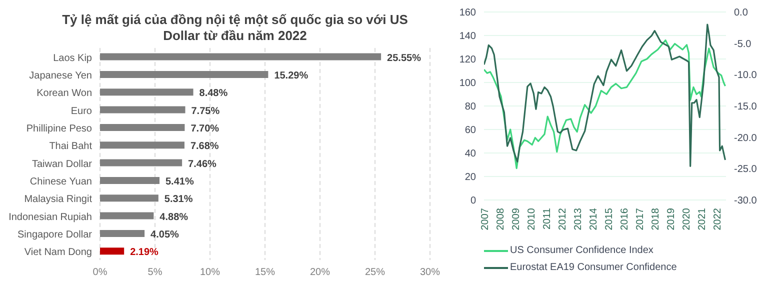 Image resolution: width=768 pixels, height=286 pixels. What do you see at coordinates (81, 111) in the screenshot?
I see `y-tick-label: Euro` at bounding box center [81, 111].